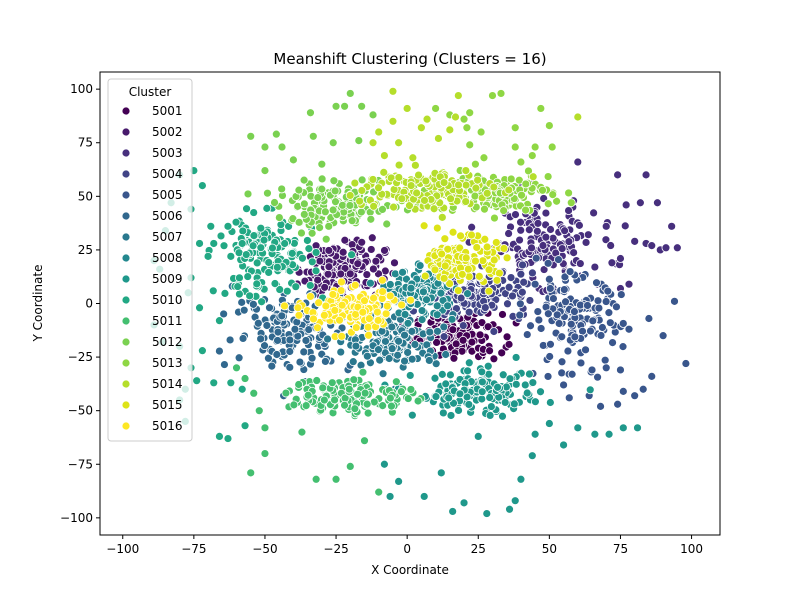  I want to click on legend-entry-label: 5011, so click(167, 321).